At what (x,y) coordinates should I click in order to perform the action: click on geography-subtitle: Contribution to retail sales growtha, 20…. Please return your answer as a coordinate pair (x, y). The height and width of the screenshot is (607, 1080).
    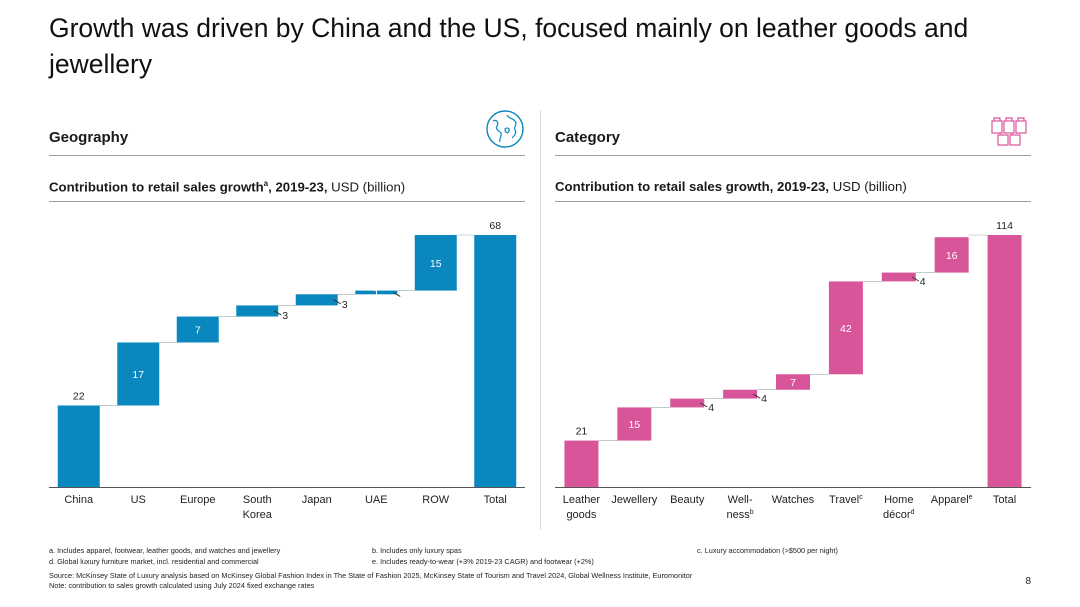
    Looking at the image, I should click on (227, 187).